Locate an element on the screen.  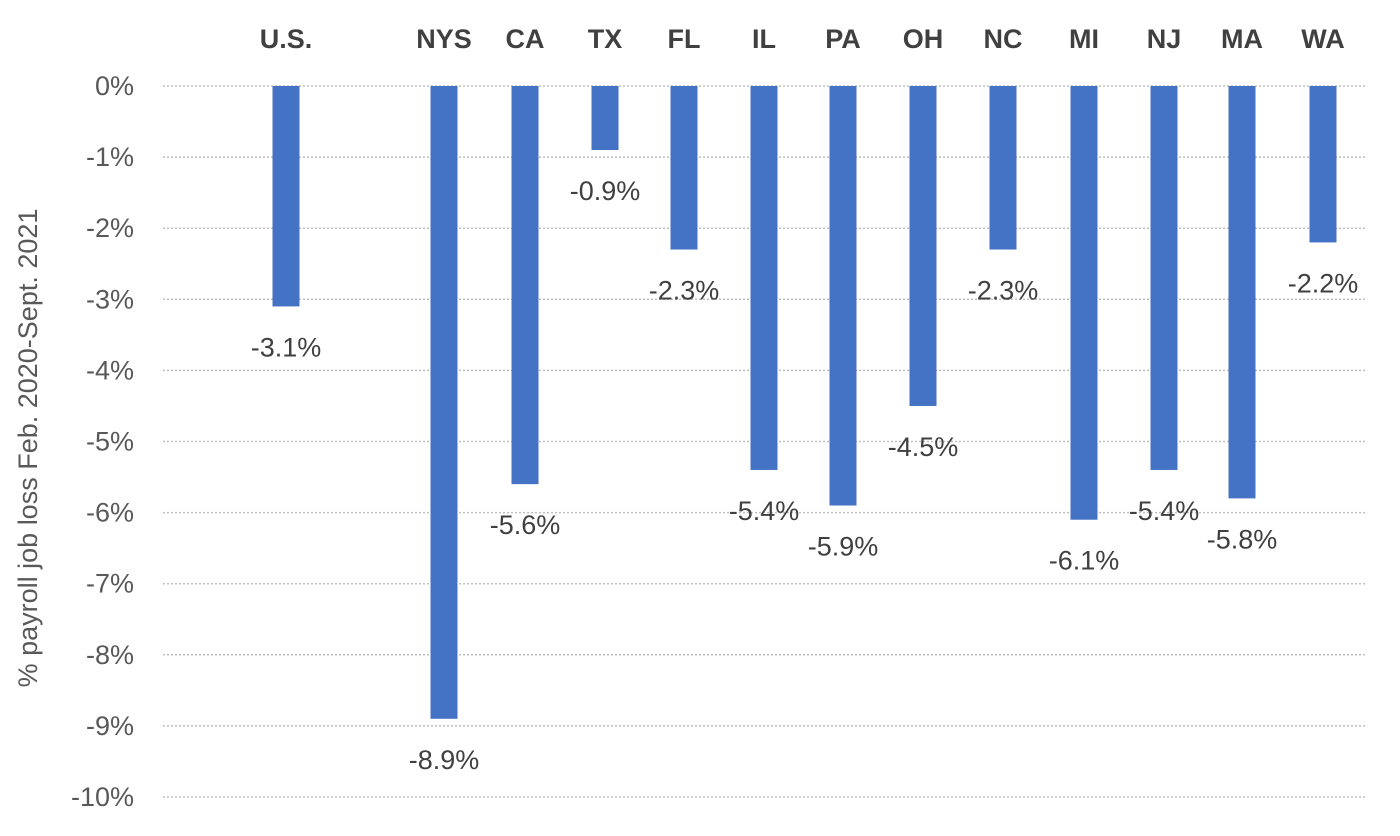
category-label: OH is located at coordinates (923, 39).